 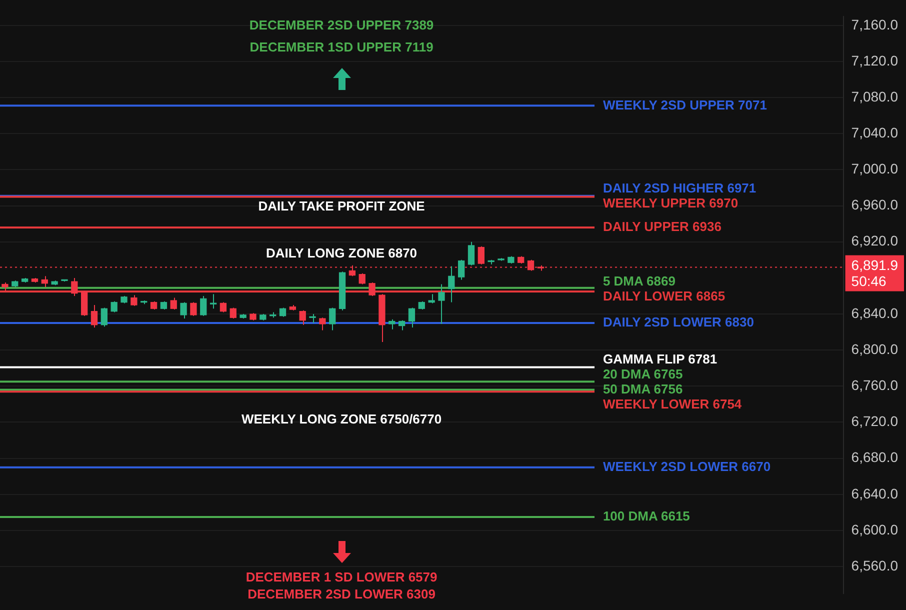 What do you see at coordinates (874, 60) in the screenshot?
I see `y-tick-label: 7,120.0` at bounding box center [874, 60].